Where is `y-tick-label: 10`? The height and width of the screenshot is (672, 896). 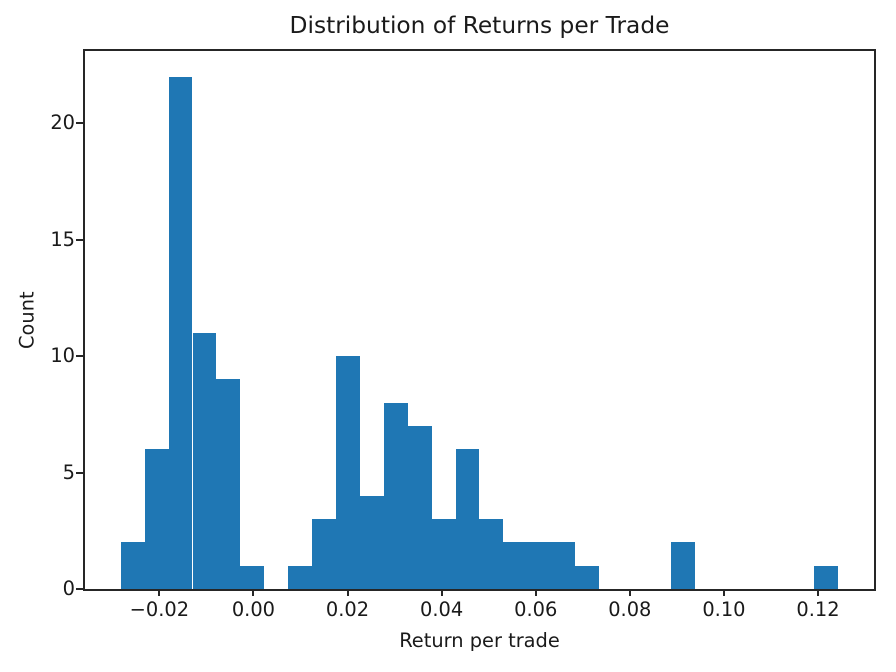
y-tick-label: 10 is located at coordinates (62, 356).